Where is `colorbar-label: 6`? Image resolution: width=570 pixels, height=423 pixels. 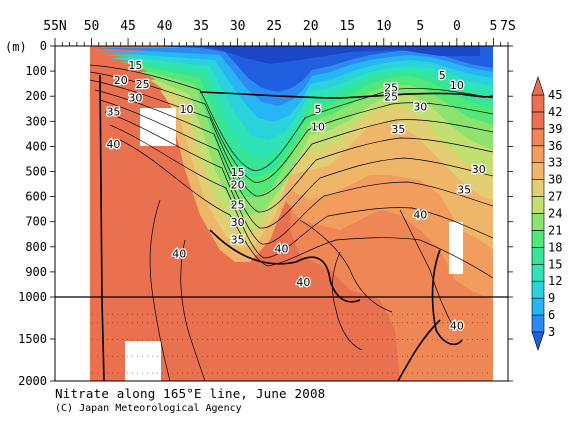 colorbar-label: 6 is located at coordinates (551, 315).